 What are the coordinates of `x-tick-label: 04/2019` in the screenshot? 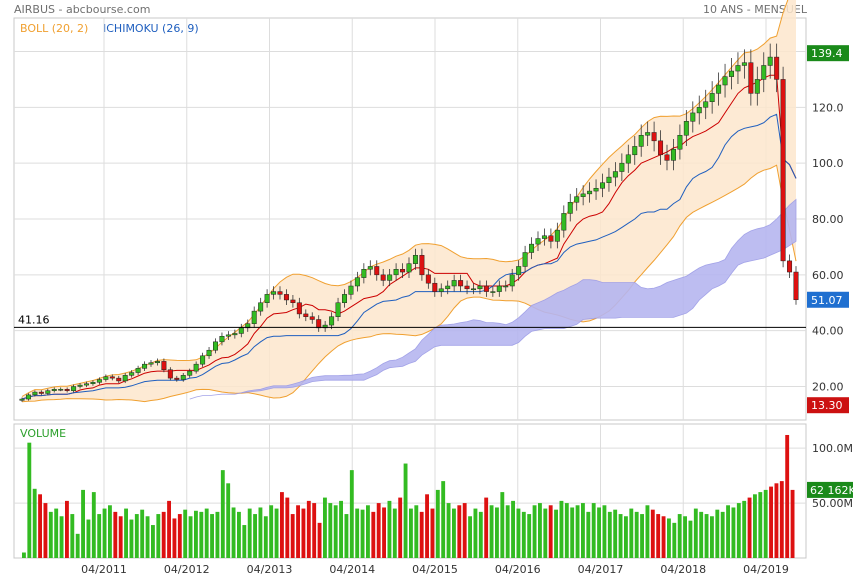 It's located at (766, 569).